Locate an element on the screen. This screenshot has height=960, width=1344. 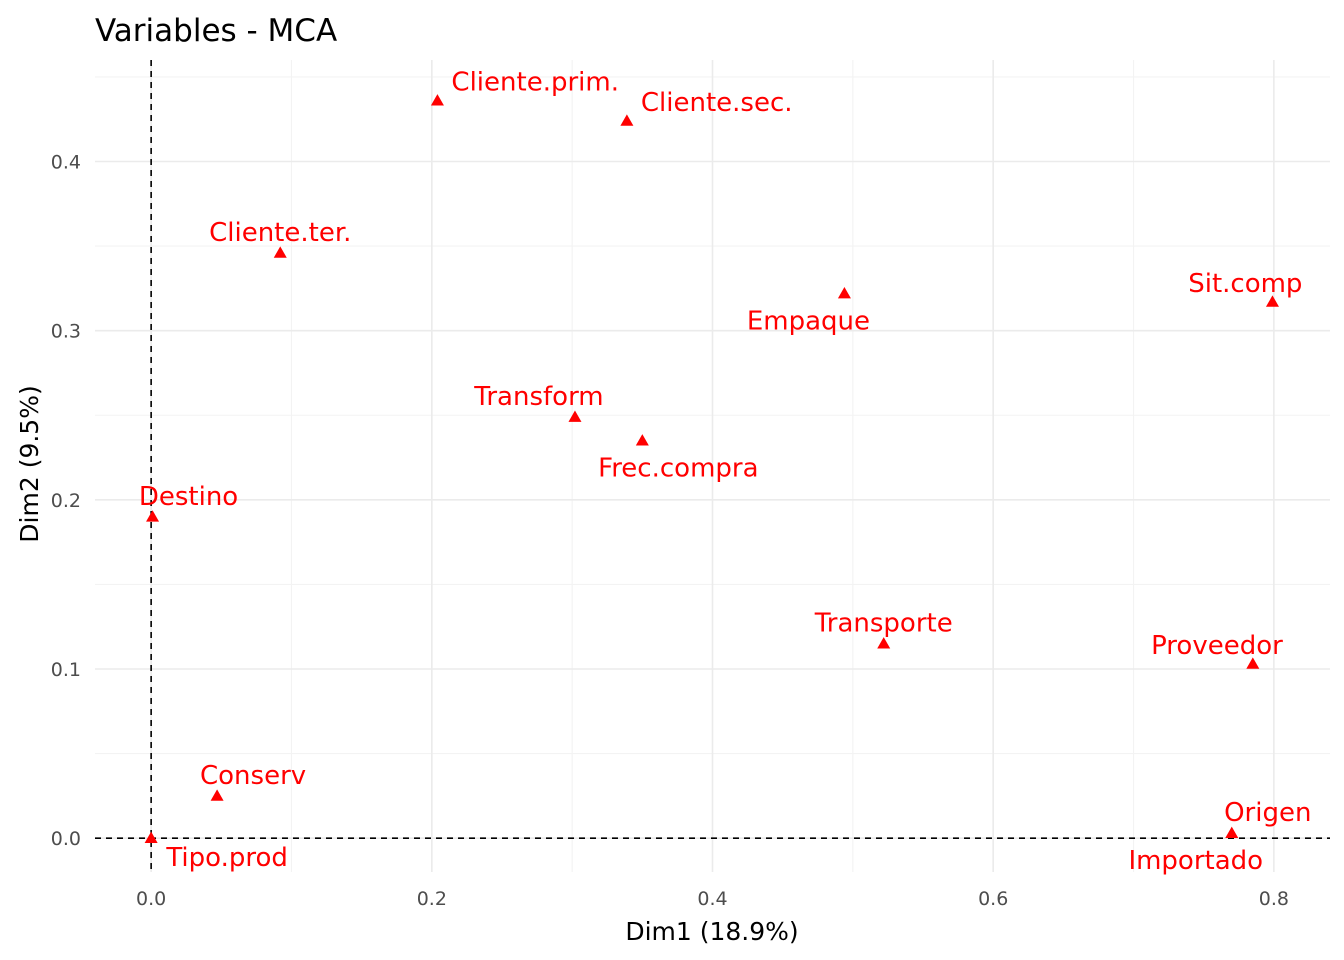
x-tick-label: 0.0 is located at coordinates (151, 899).